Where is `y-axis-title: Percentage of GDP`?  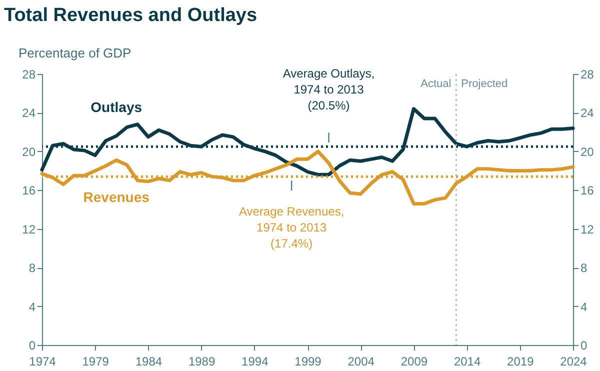
y-axis-title: Percentage of GDP is located at coordinates (75, 53).